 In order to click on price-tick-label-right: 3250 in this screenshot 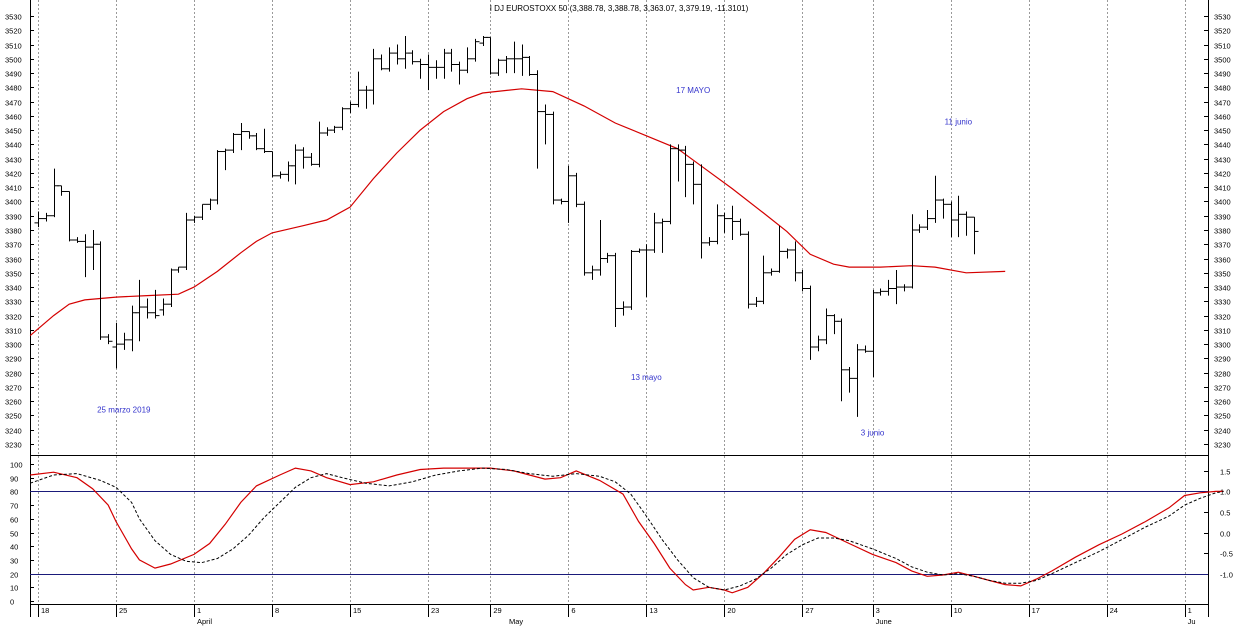, I will do `click(1222, 416)`.